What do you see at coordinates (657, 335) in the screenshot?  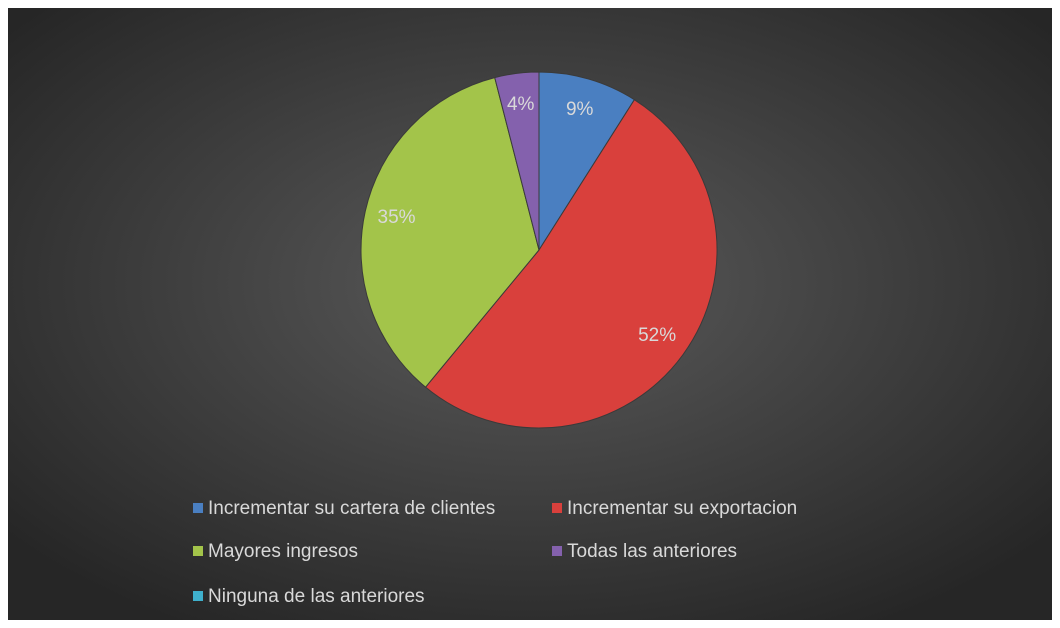 I see `data-label: 52%` at bounding box center [657, 335].